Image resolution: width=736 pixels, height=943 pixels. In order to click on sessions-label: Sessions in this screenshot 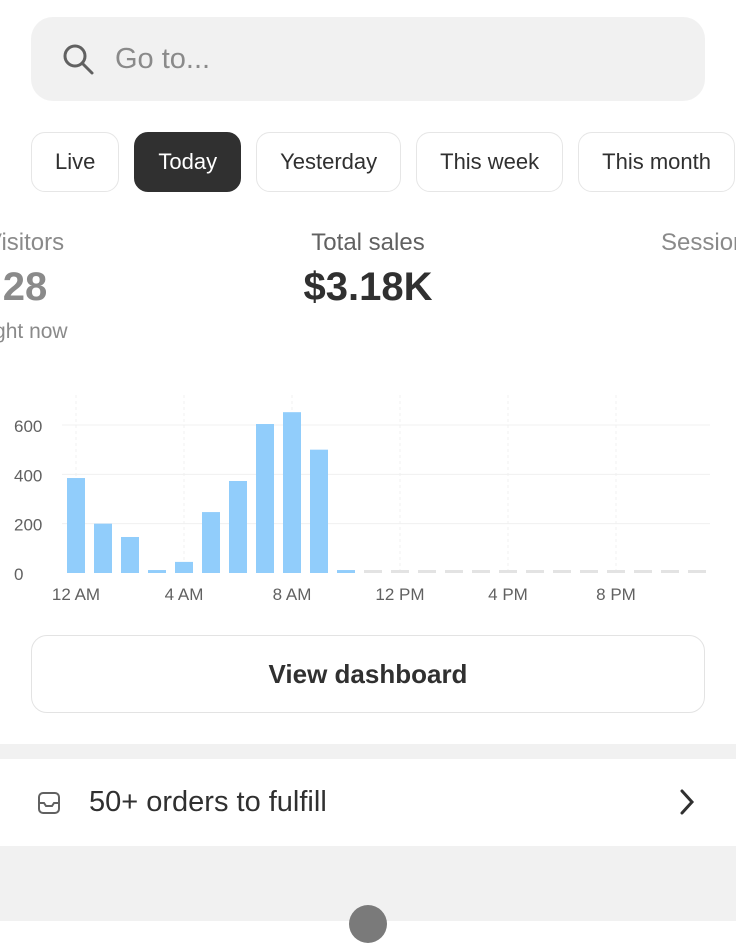, I will do `click(698, 242)`.